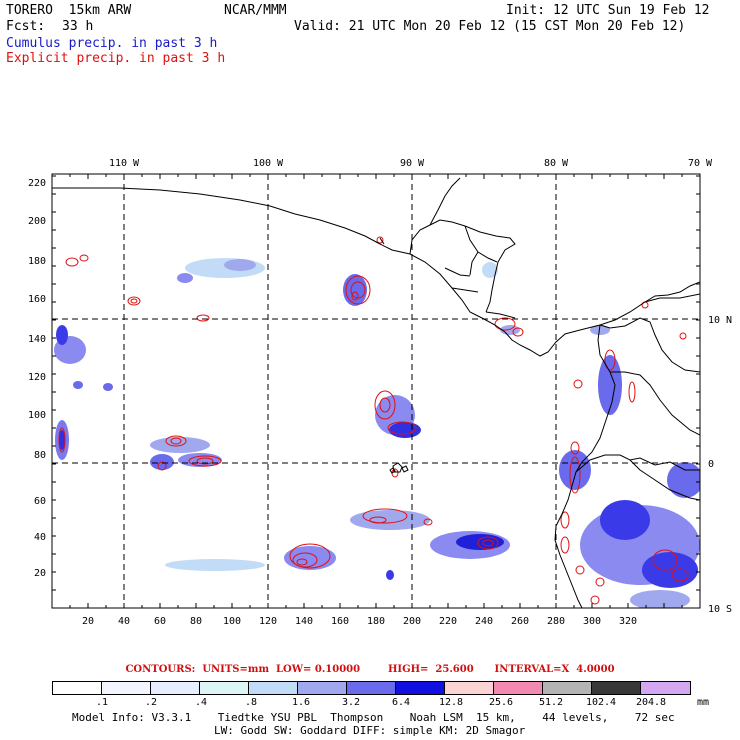 The height and width of the screenshot is (740, 740). Describe the element at coordinates (40, 537) in the screenshot. I see `y-tick-label: 40` at that location.